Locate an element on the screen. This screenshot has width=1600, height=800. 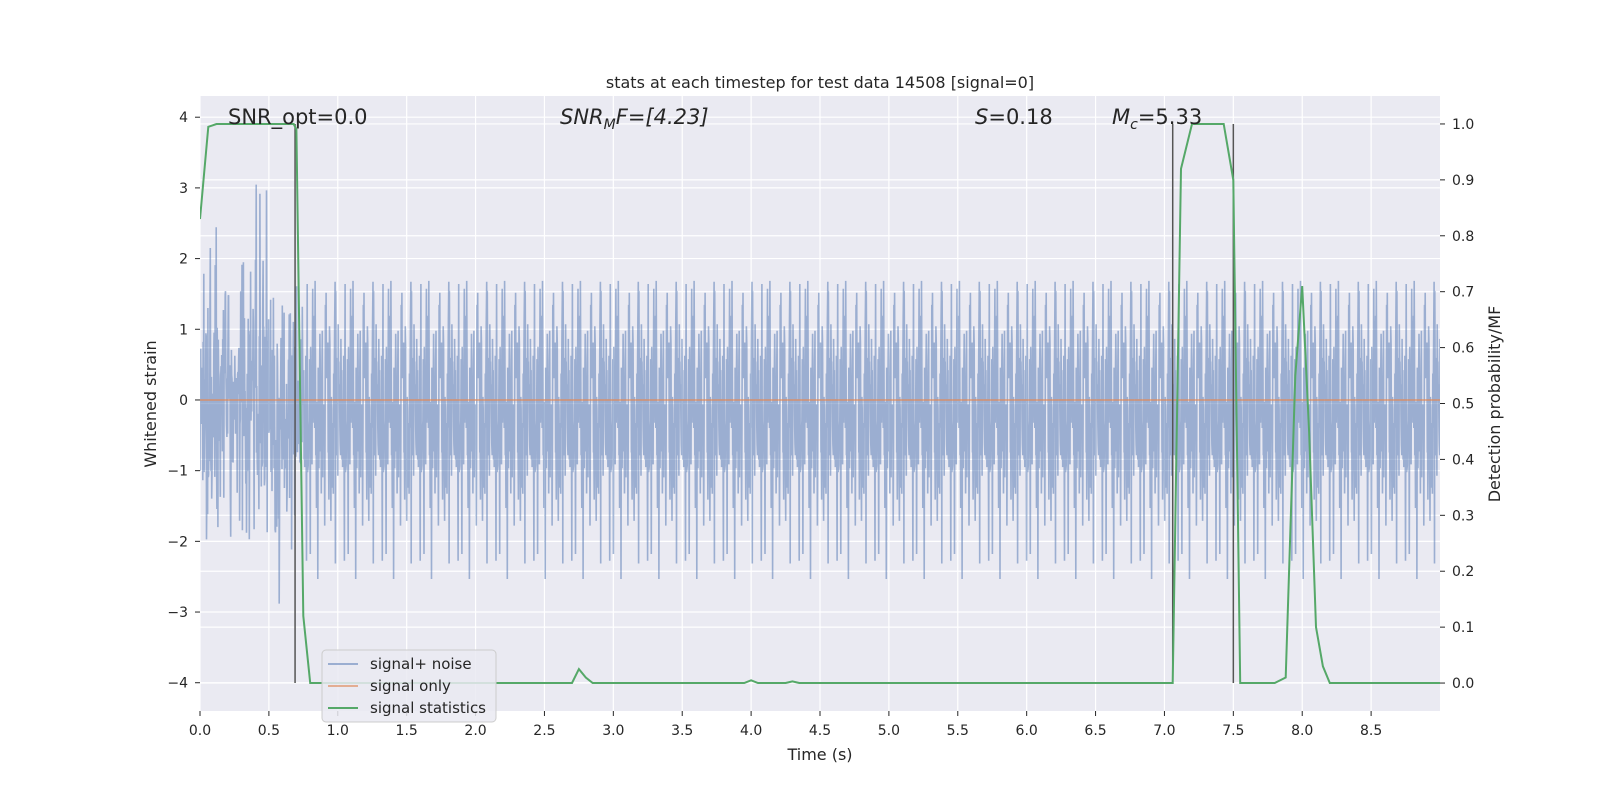
legend-label-signal: signal only is located at coordinates (410, 686).